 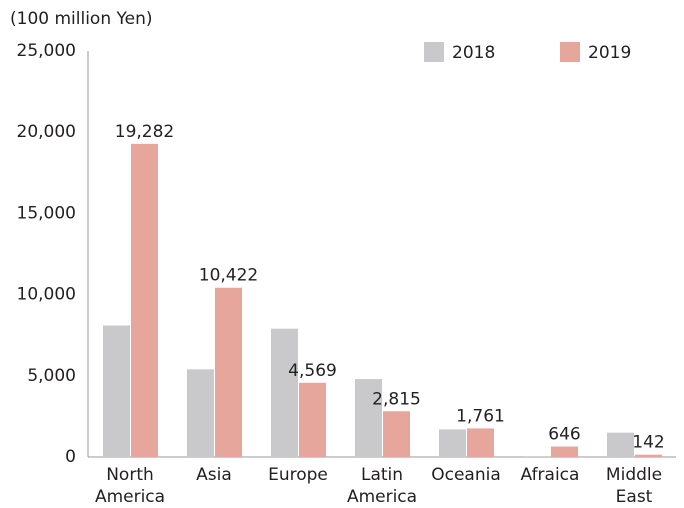 I want to click on x-tick-label: North America, so click(x=130, y=486).